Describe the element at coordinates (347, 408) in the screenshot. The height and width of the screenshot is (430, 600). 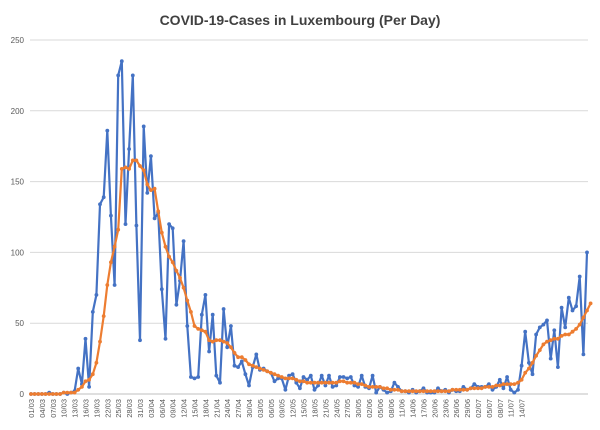
I see `x-tick-label: 27/05` at that location.